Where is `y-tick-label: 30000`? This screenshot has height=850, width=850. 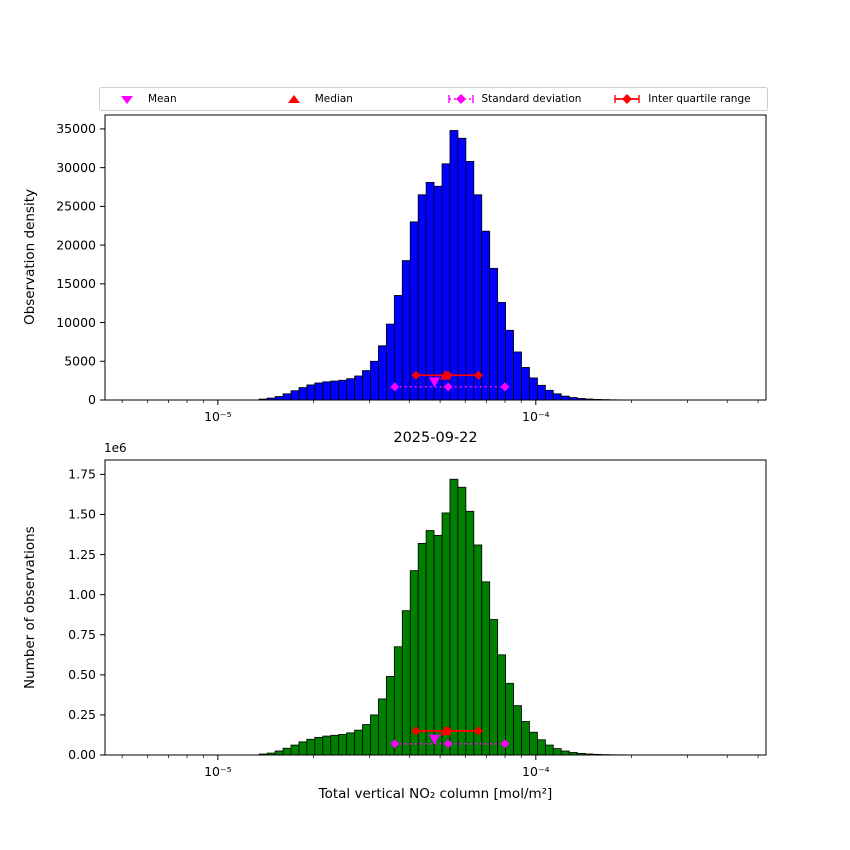
y-tick-label: 30000 is located at coordinates (76, 167).